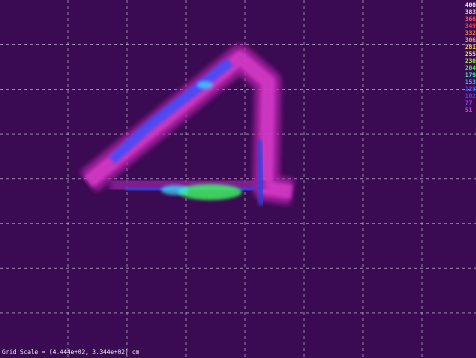 The width and height of the screenshot is (476, 358). I want to click on legend-label: 383, so click(470, 12).